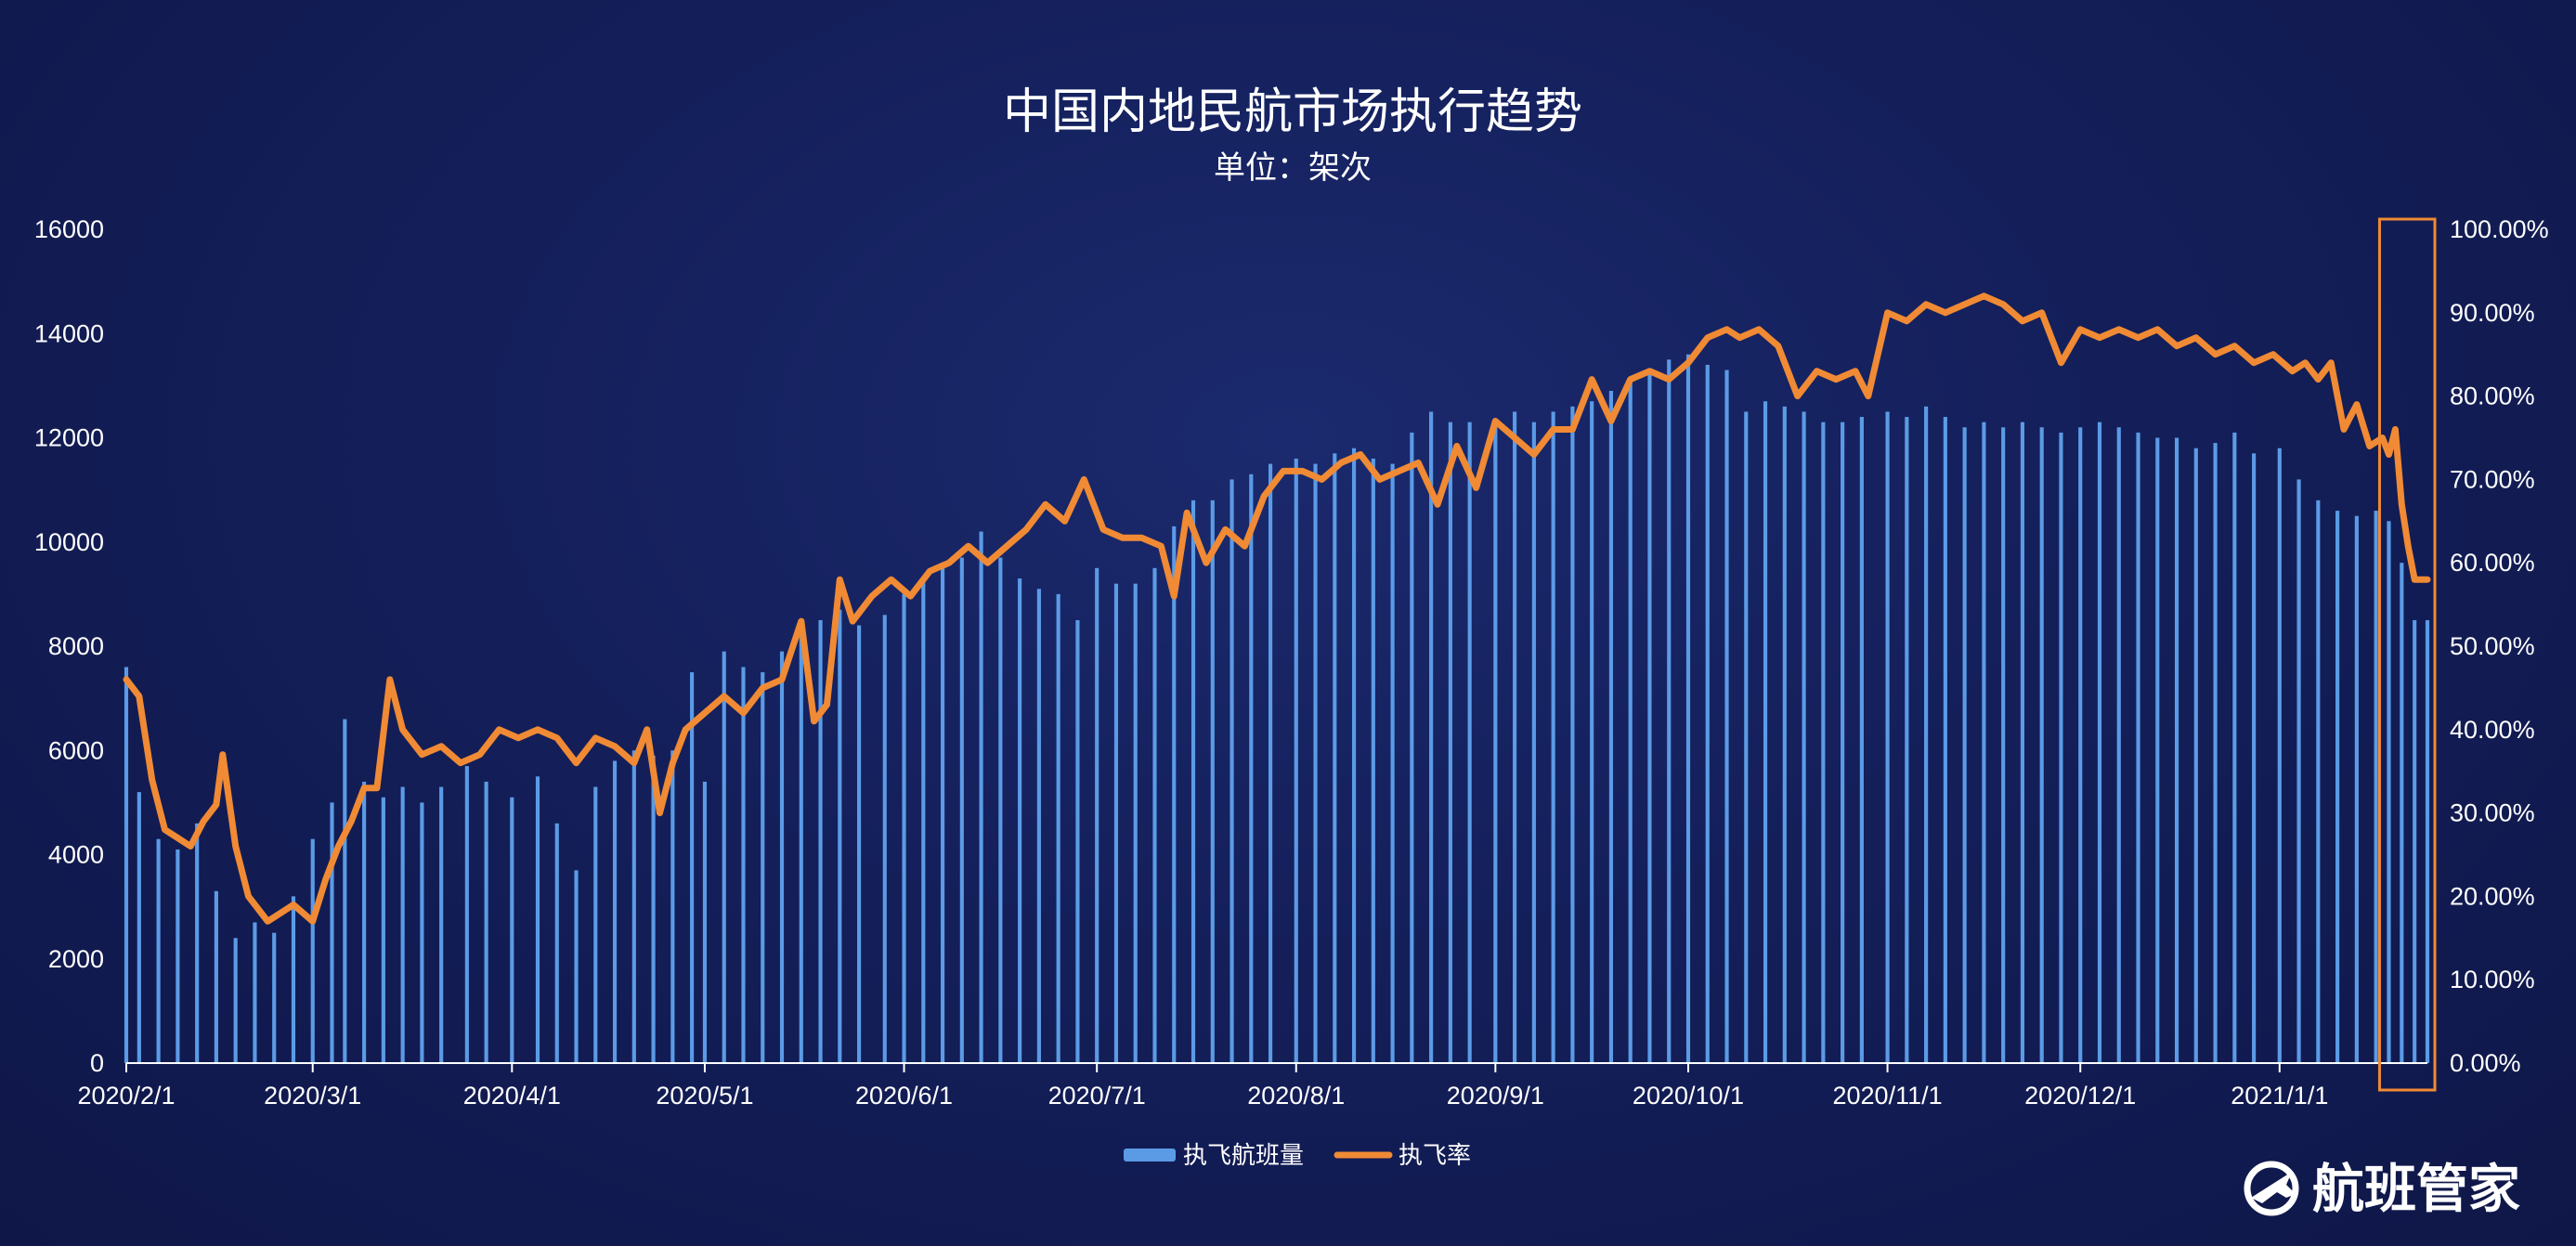 Image resolution: width=2576 pixels, height=1246 pixels. Describe the element at coordinates (1688, 1096) in the screenshot. I see `x-axis-tick-label: 2020/10/1` at that location.